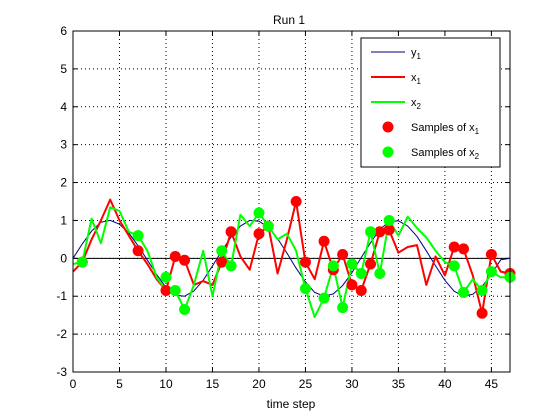  Describe the element at coordinates (492, 384) in the screenshot. I see `x-tick-label: 45` at that location.